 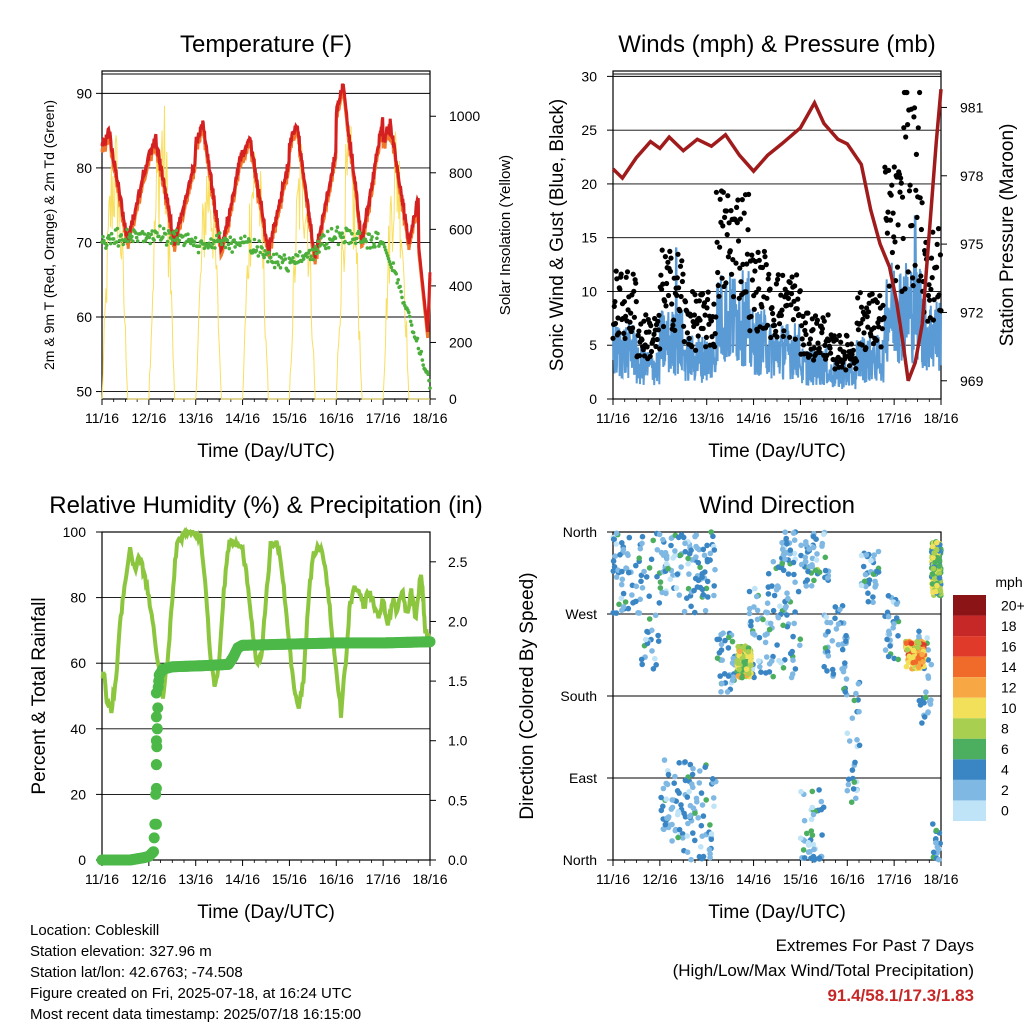 What do you see at coordinates (593, 399) in the screenshot?
I see `winds-ytick-label: 0` at bounding box center [593, 399].